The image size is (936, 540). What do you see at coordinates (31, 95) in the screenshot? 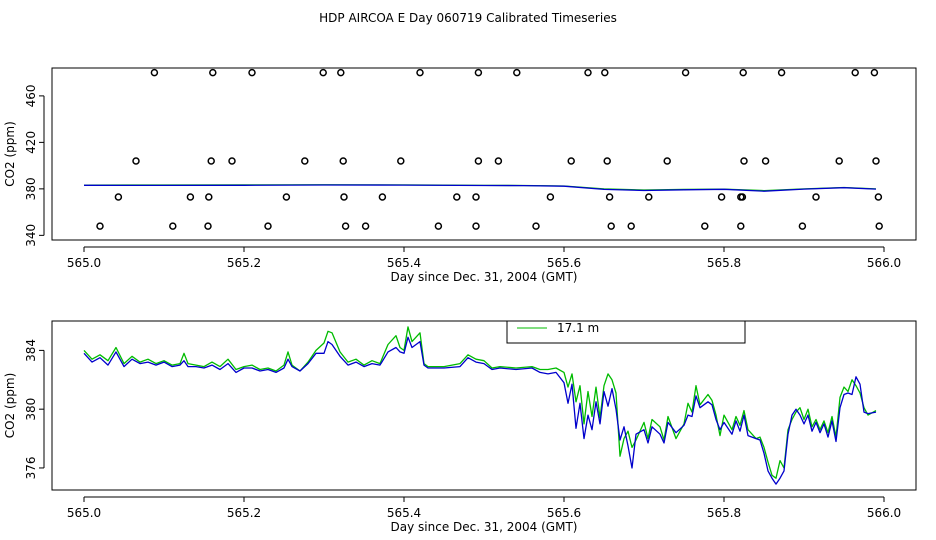
I see `y-tick-label: 460` at bounding box center [31, 95].